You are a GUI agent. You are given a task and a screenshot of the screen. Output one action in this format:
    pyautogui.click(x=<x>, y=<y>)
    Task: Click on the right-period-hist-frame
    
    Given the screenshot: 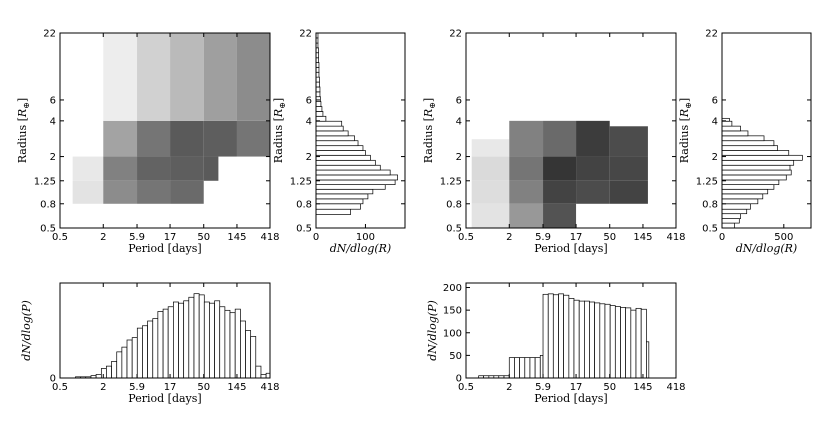 What is the action you would take?
    pyautogui.click(x=571, y=330)
    